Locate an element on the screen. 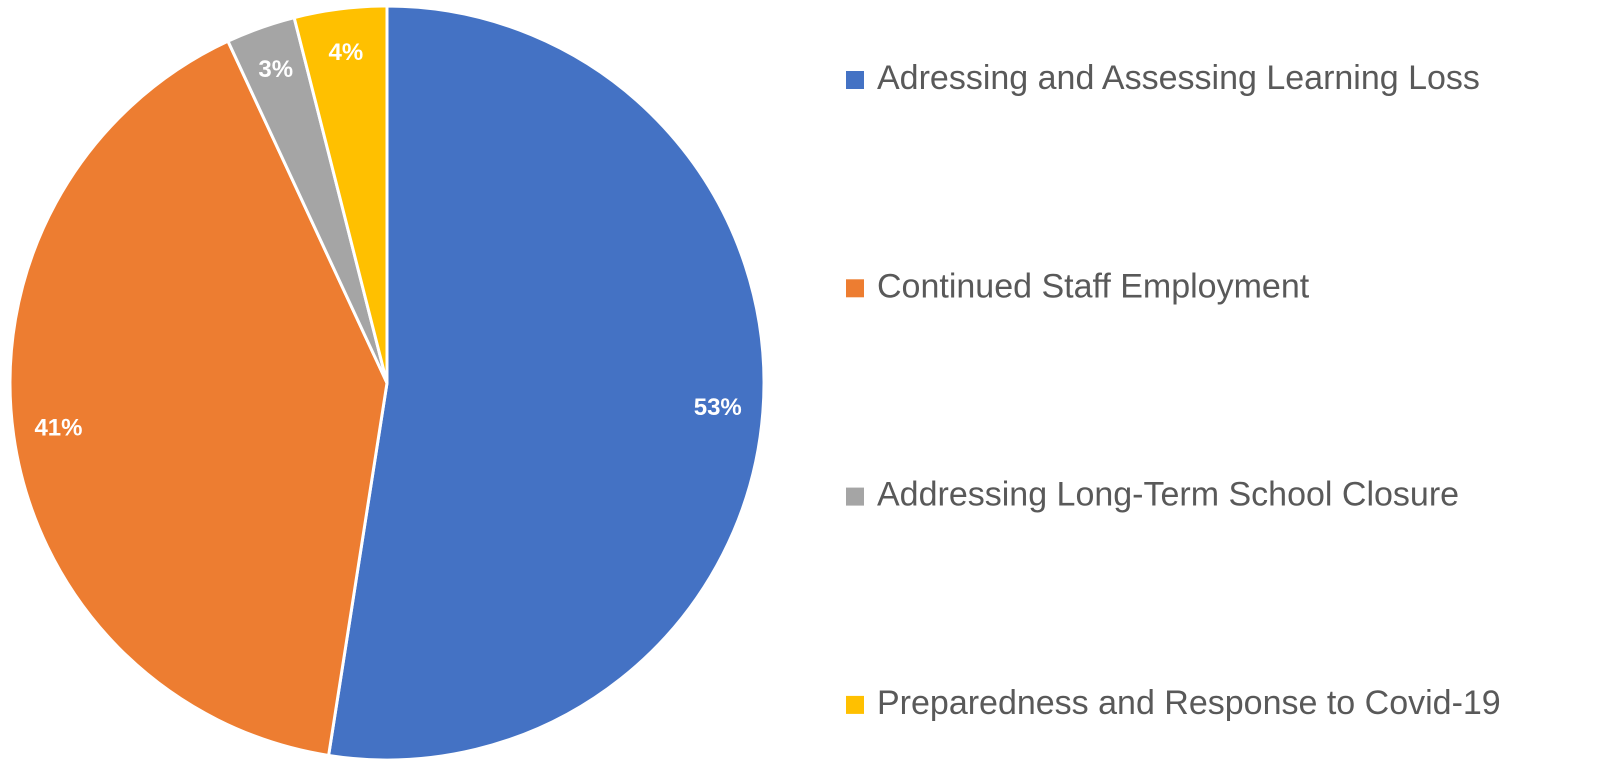 The width and height of the screenshot is (1612, 779). legend-label: Addressing Long-Term School Closure is located at coordinates (1168, 495).